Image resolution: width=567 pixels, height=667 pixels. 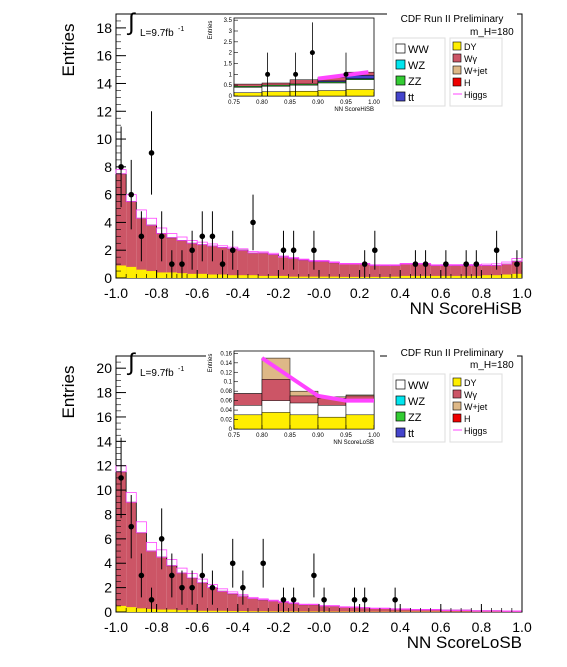 I want to click on y-tick-label: 4, so click(x=108, y=563).